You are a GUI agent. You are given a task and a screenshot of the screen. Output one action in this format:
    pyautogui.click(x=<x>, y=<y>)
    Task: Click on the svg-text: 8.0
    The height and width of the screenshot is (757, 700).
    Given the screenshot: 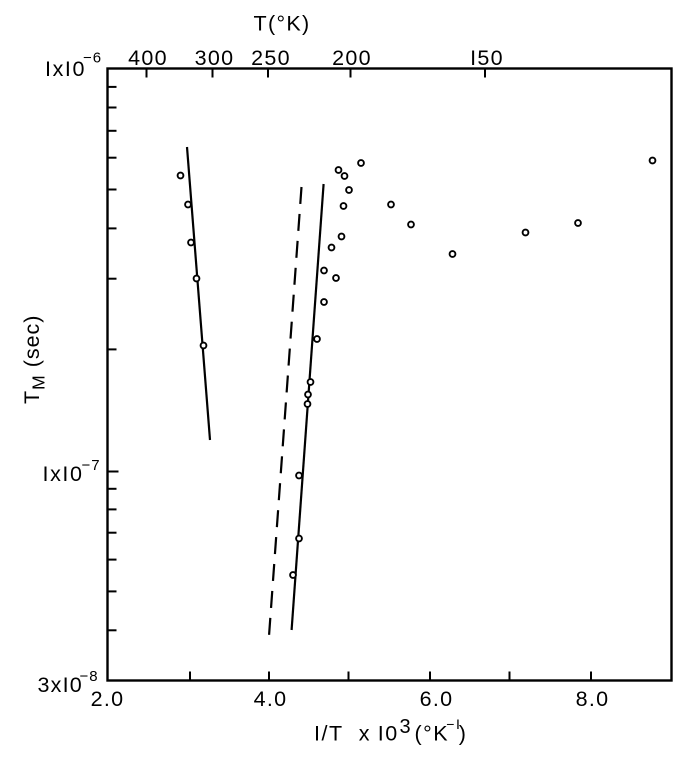 What is the action you would take?
    pyautogui.click(x=593, y=699)
    